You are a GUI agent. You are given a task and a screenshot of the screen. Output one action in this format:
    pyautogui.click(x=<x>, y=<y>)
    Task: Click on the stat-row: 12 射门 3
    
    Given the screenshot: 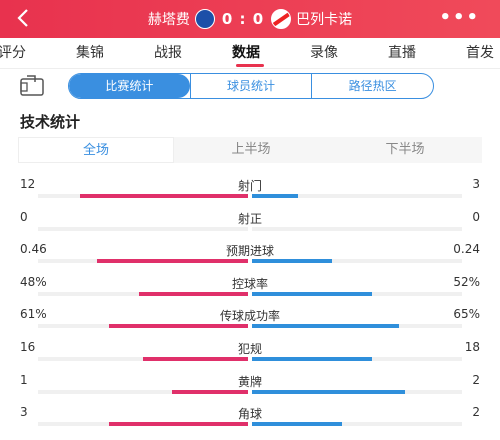 What is the action you would take?
    pyautogui.click(x=250, y=192)
    